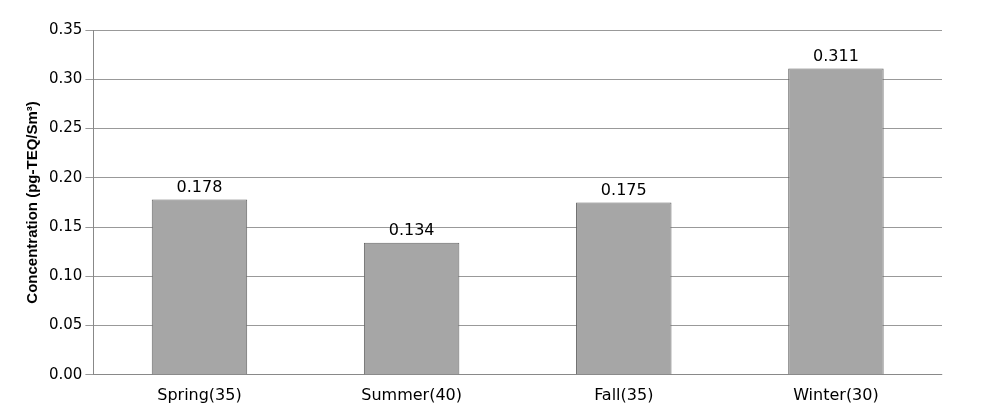  Describe the element at coordinates (65, 373) in the screenshot. I see `y-tick-label: 0.00` at that location.